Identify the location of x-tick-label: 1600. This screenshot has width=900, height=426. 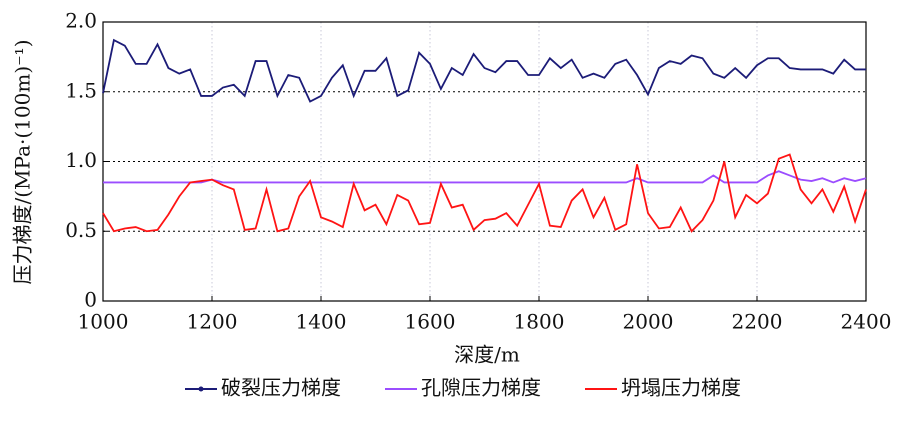
(430, 322).